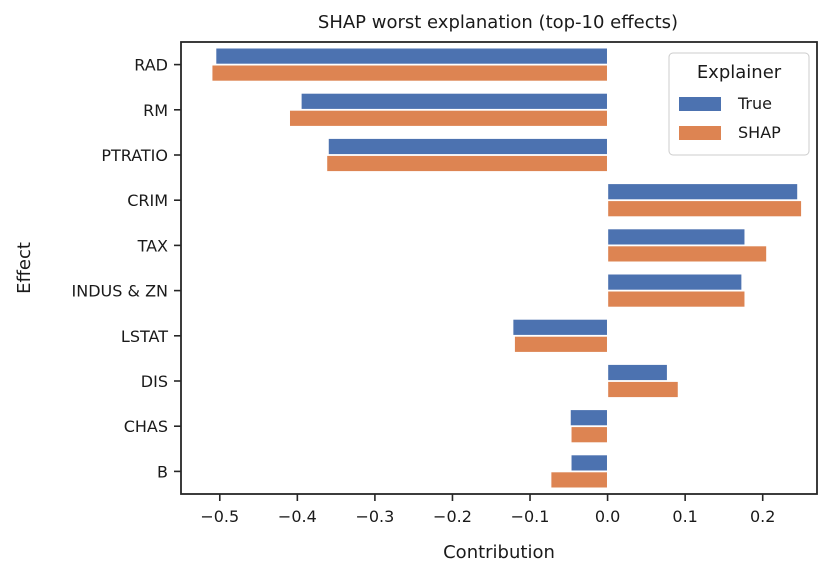 This screenshot has height=578, width=830. Describe the element at coordinates (700, 104) in the screenshot. I see `legend-swatch-true` at that location.